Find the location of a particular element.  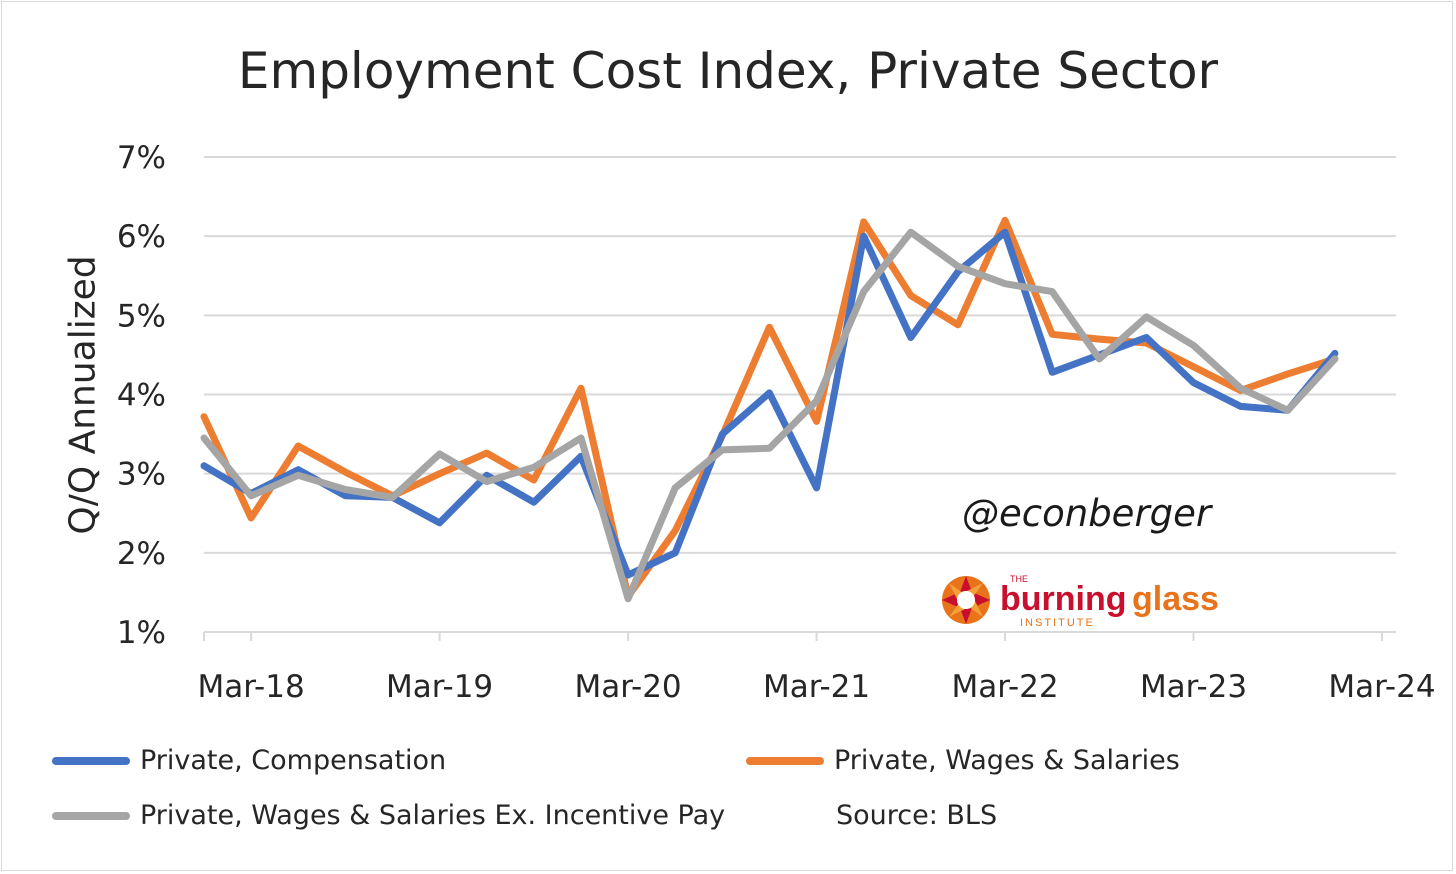

x-tick-label: Mar-24 is located at coordinates (1381, 687).